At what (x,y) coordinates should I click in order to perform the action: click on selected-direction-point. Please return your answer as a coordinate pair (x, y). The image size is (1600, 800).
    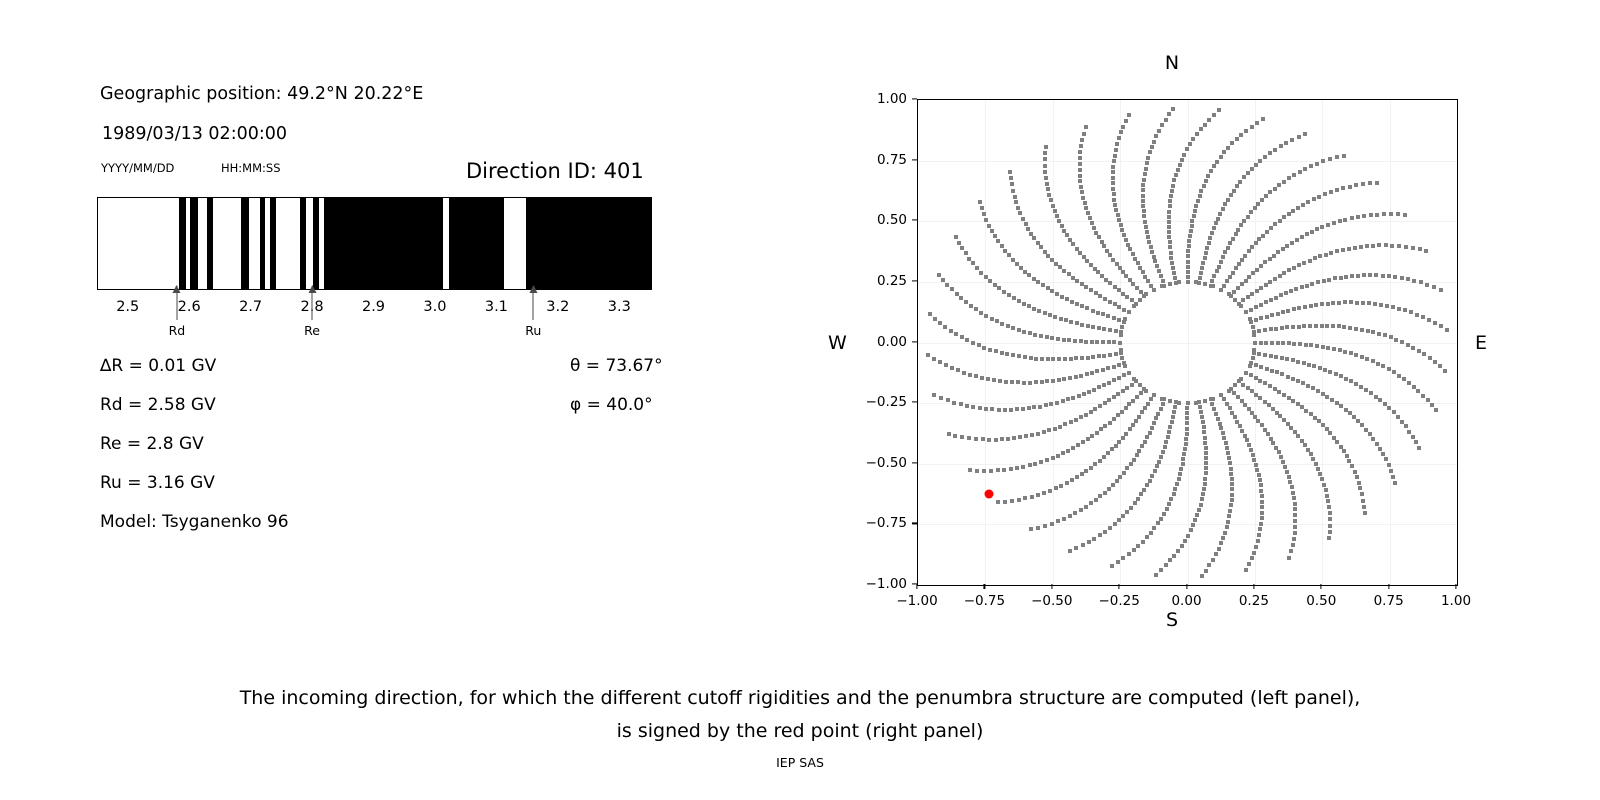
    Looking at the image, I should click on (989, 494).